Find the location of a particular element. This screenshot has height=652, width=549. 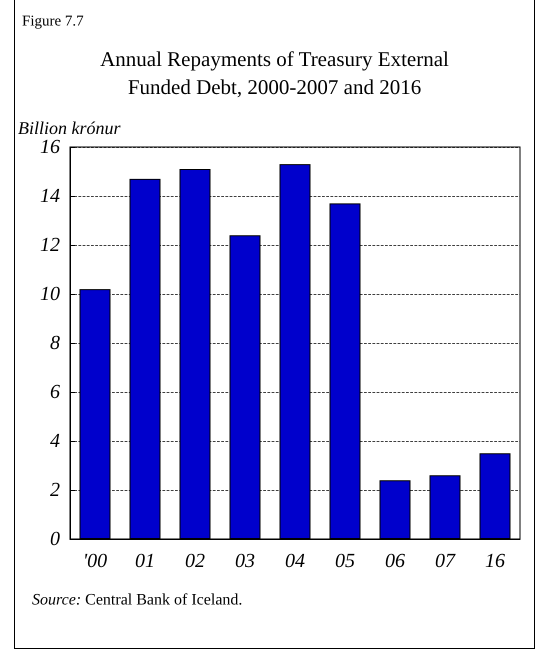

x-tick-label: 06 is located at coordinates (395, 561).